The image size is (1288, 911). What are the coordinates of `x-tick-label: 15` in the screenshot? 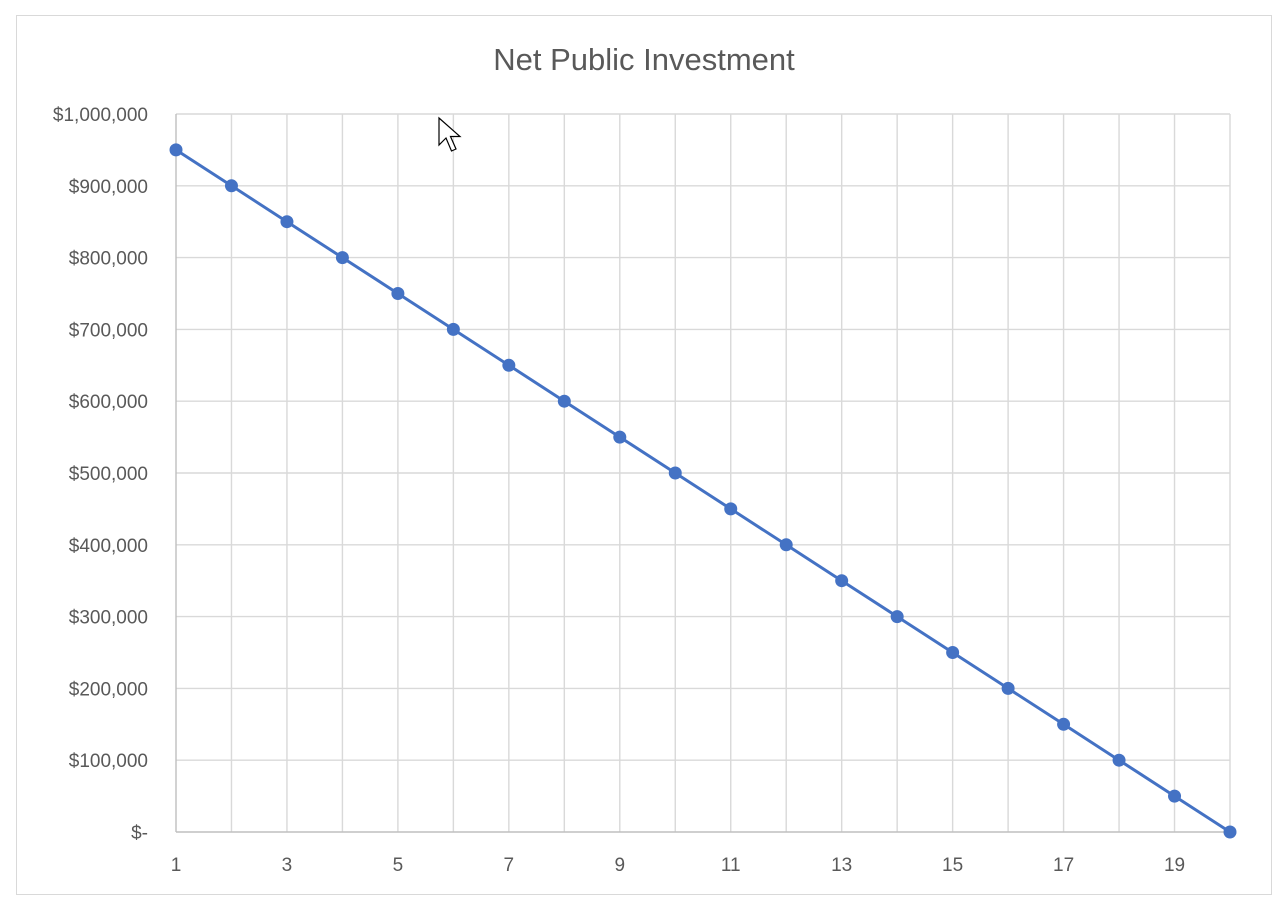 It's located at (952, 865).